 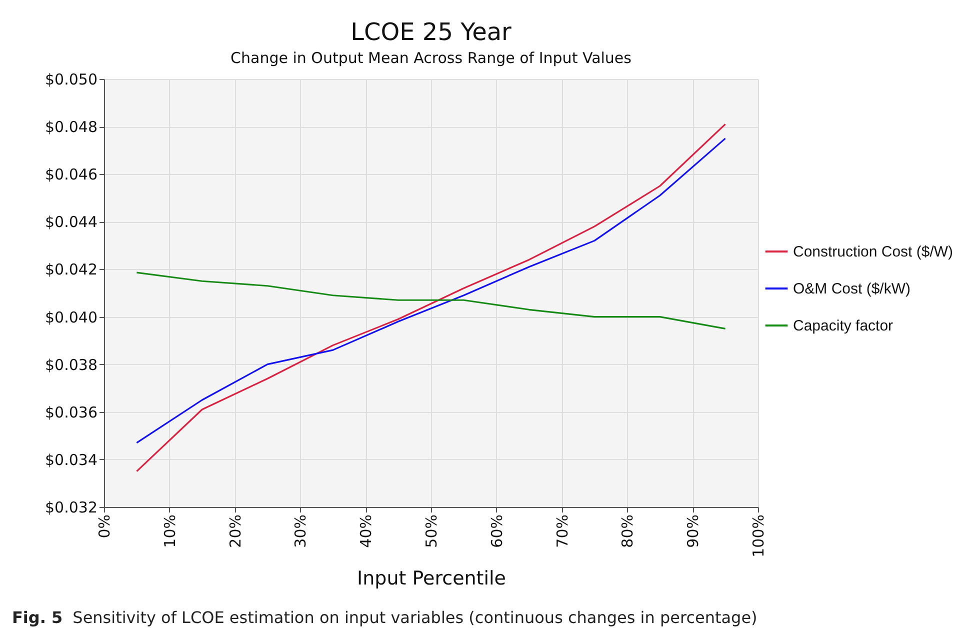 I want to click on x-tick-label: 70%, so click(x=562, y=531).